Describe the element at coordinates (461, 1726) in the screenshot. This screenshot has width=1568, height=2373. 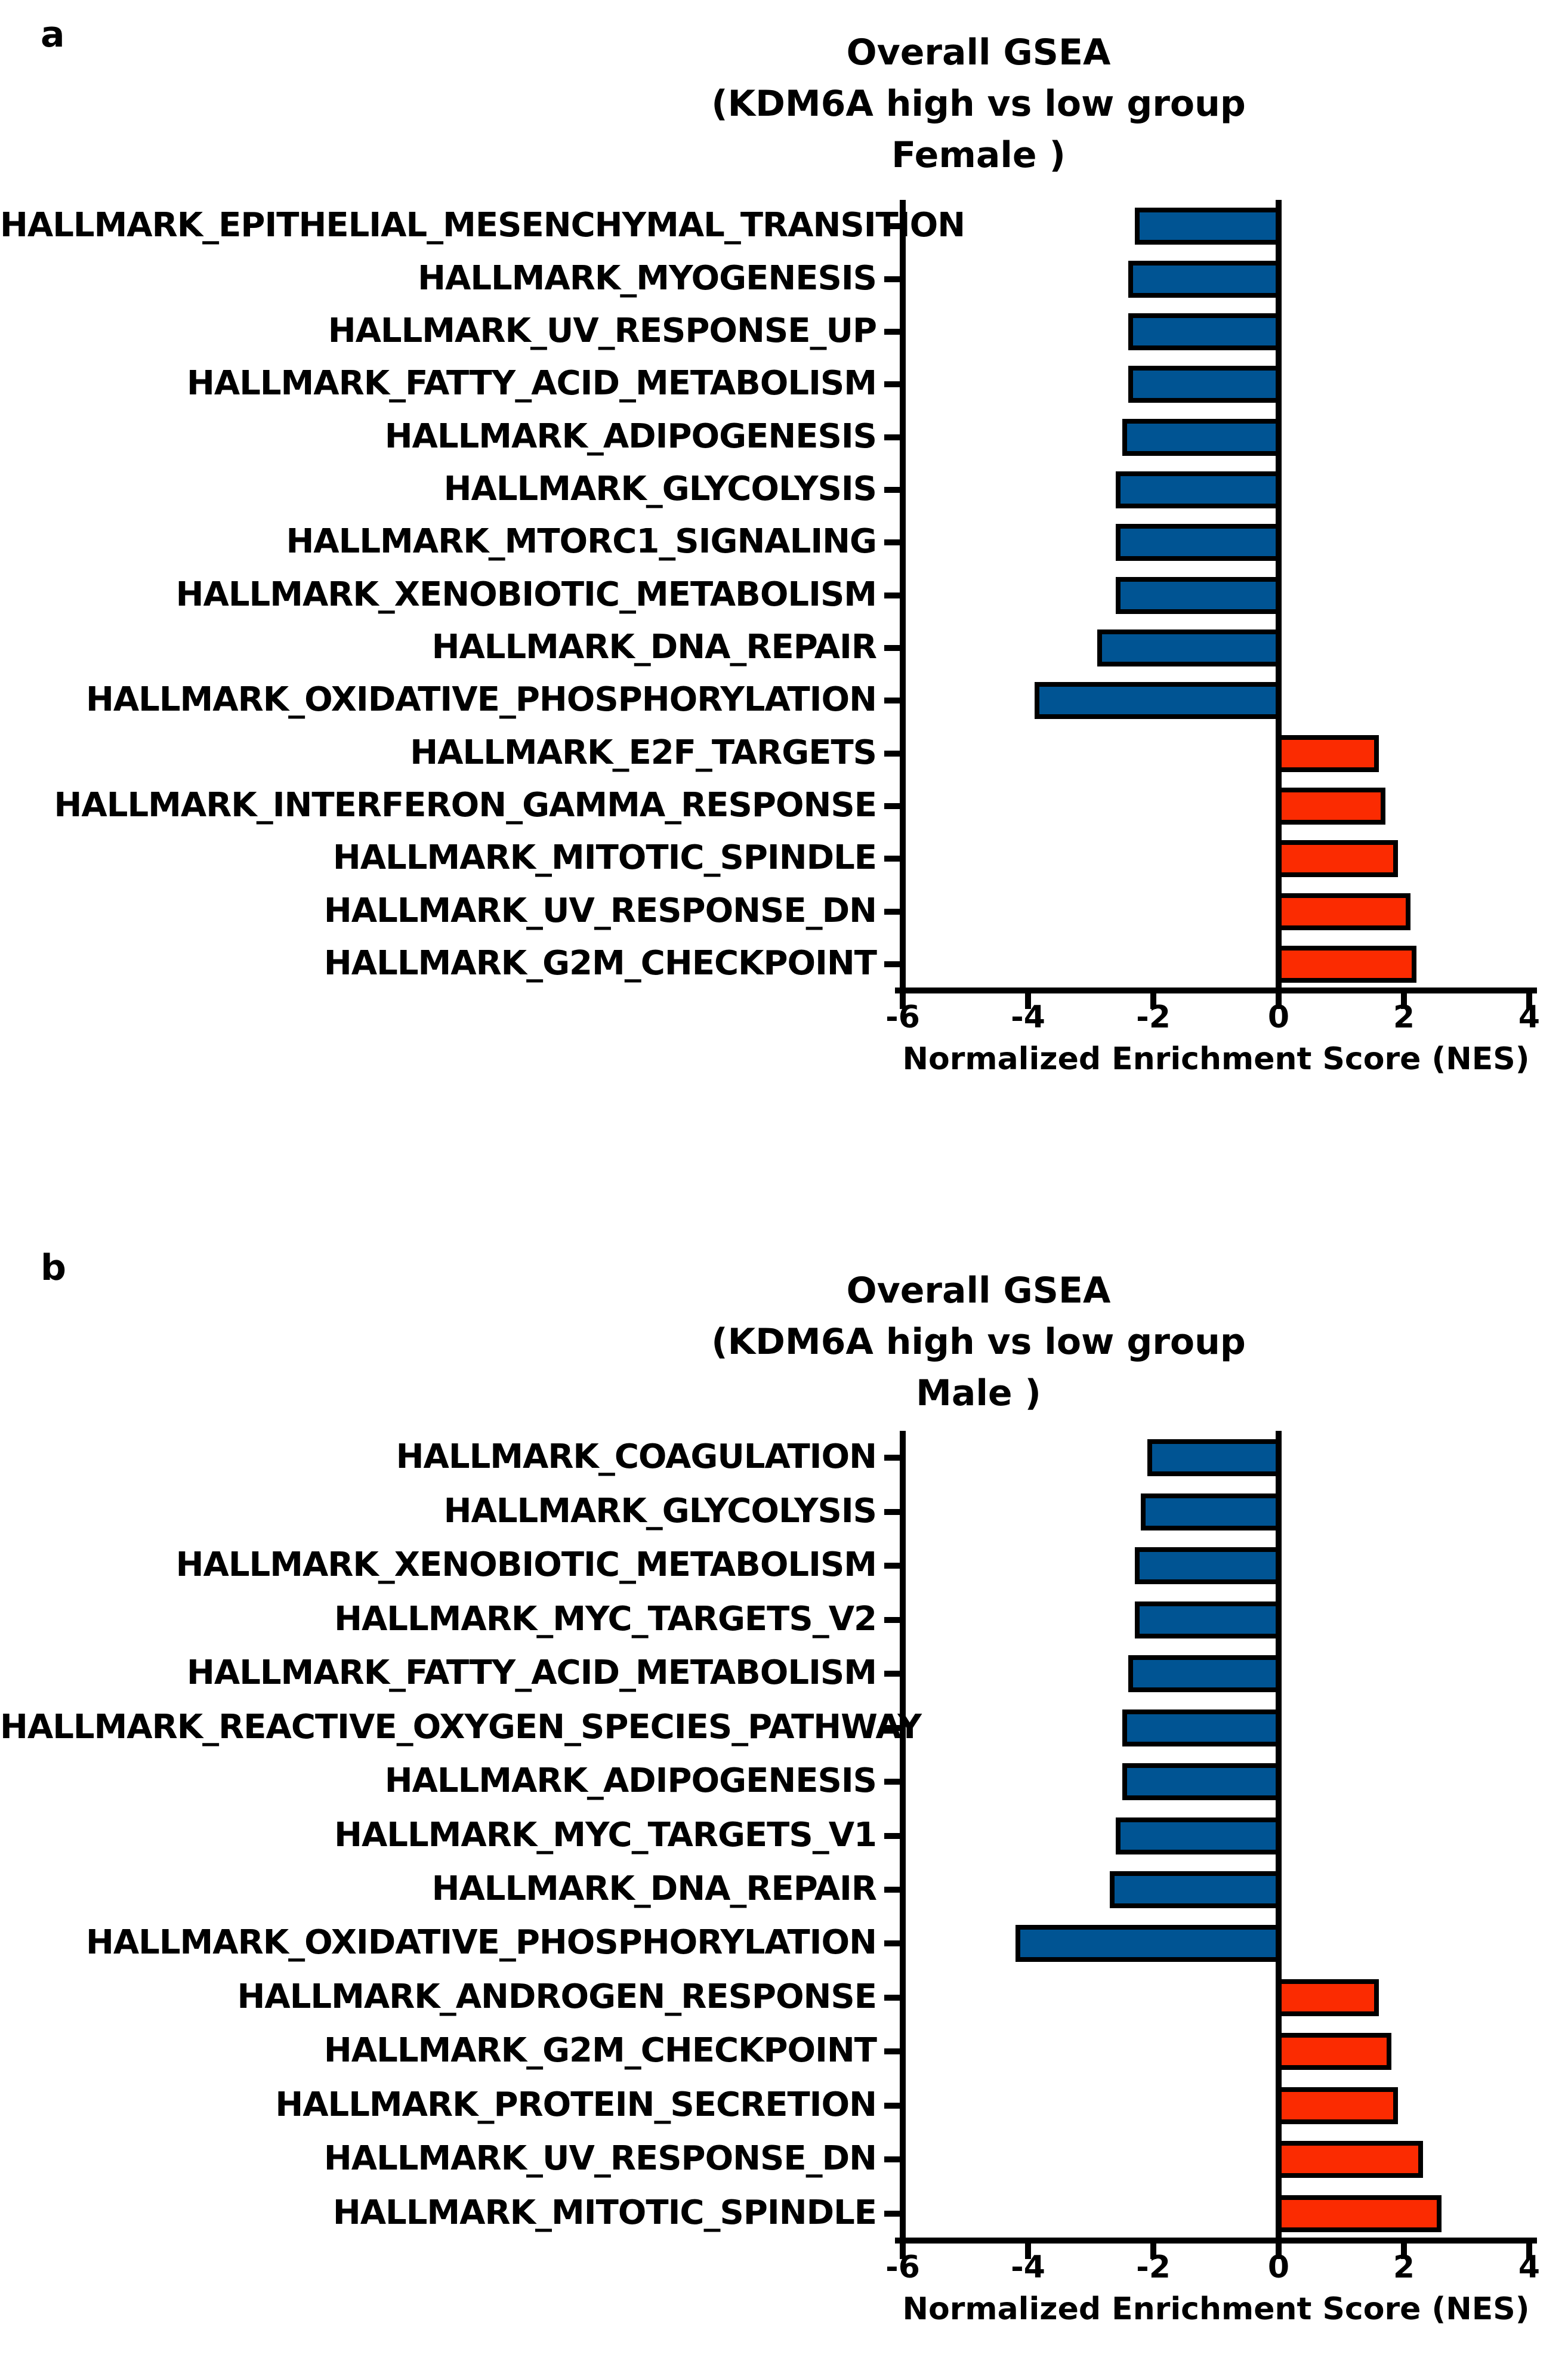
I see `category-label: HALLMARK_REACTIVE_OXYGEN_SPECIES_PATHWAY` at that location.